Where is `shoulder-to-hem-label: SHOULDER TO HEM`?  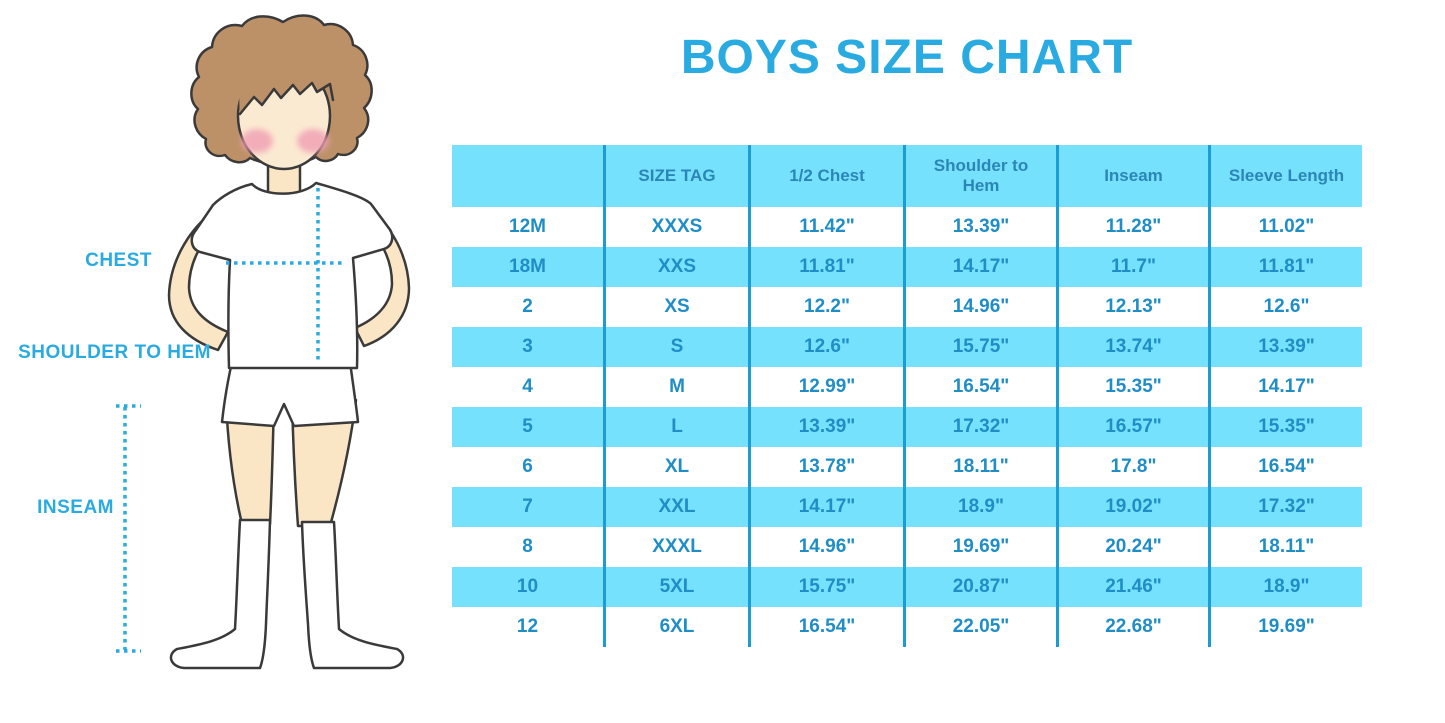
shoulder-to-hem-label: SHOULDER TO HEM is located at coordinates (114, 352).